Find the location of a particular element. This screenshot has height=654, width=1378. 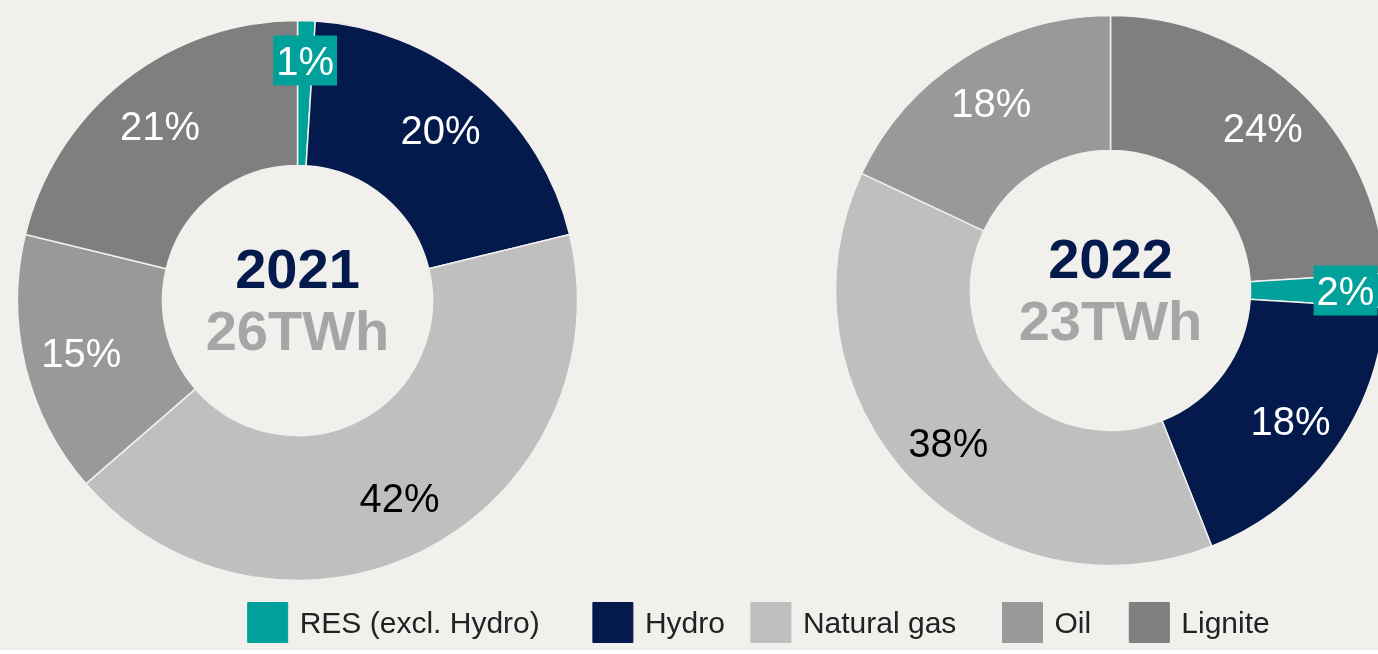

text: 26TWh is located at coordinates (297, 330).